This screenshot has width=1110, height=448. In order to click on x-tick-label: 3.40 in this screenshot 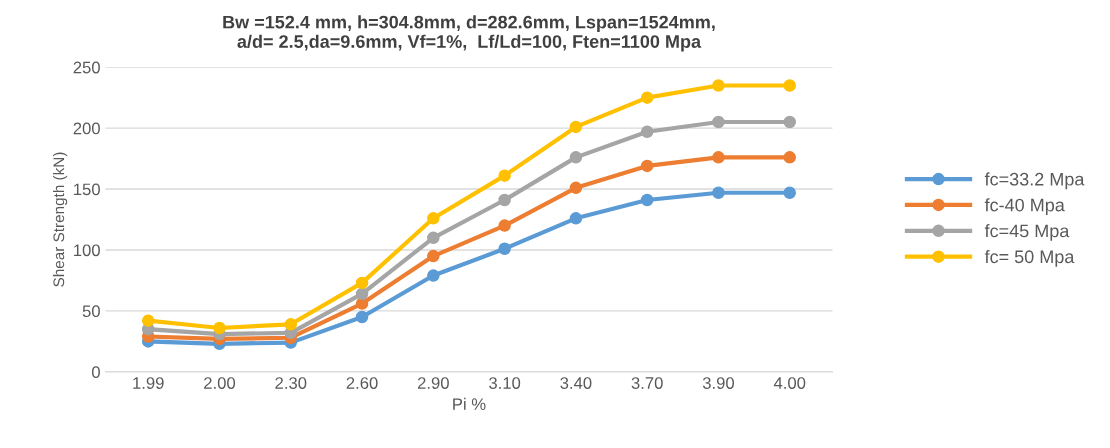, I will do `click(576, 383)`.